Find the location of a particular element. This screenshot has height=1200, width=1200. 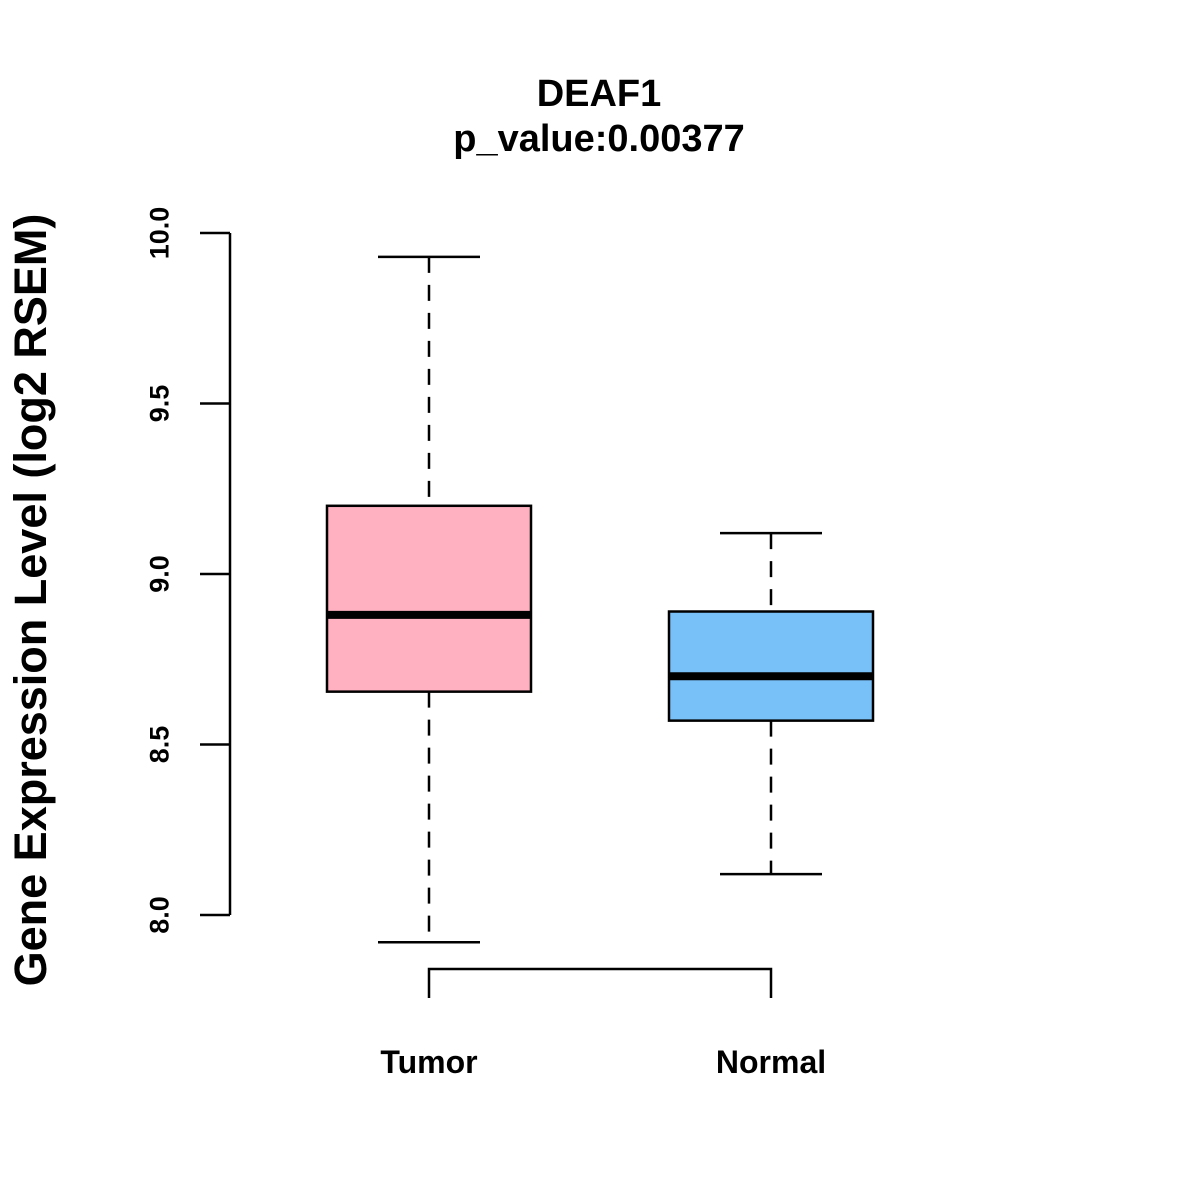

category-labels: Tumor Normal is located at coordinates (603, 1062).